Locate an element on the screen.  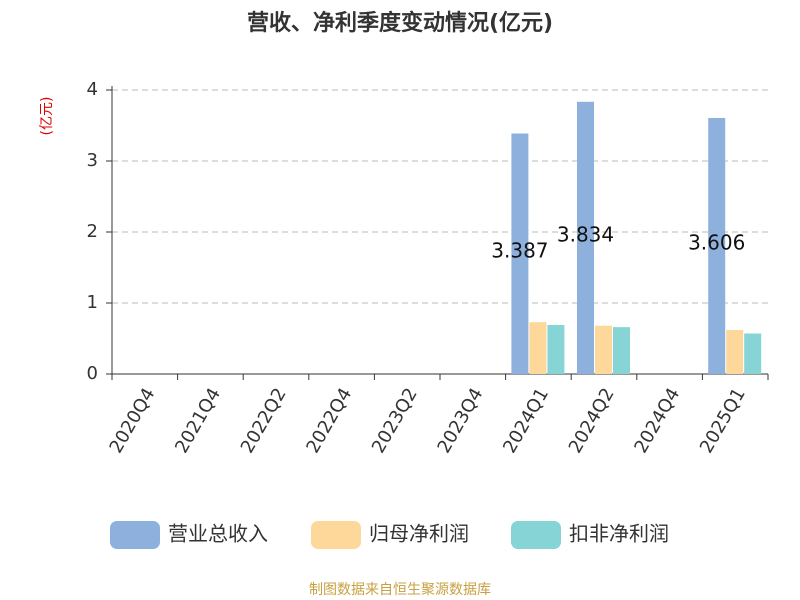
x-tick-label: 2023Q2 is located at coordinates (395, 421).